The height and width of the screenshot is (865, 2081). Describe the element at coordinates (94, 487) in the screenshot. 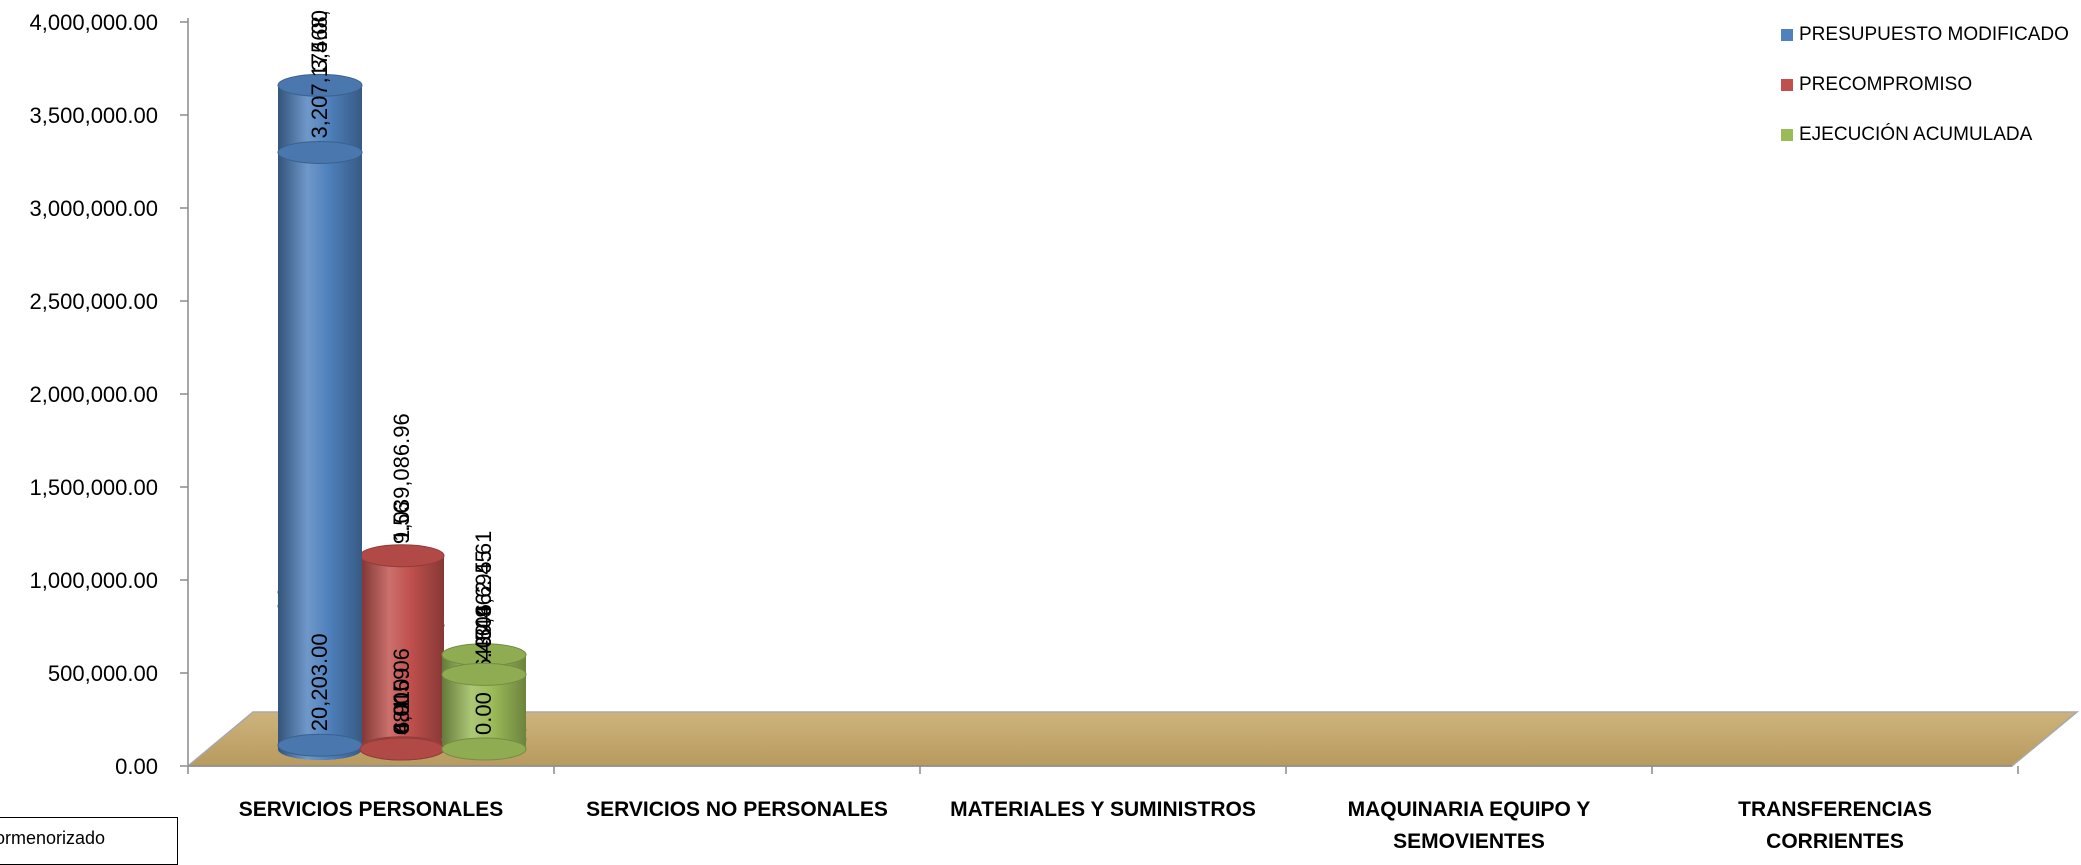

I see `y-tick-label: 1,500,000.00` at that location.